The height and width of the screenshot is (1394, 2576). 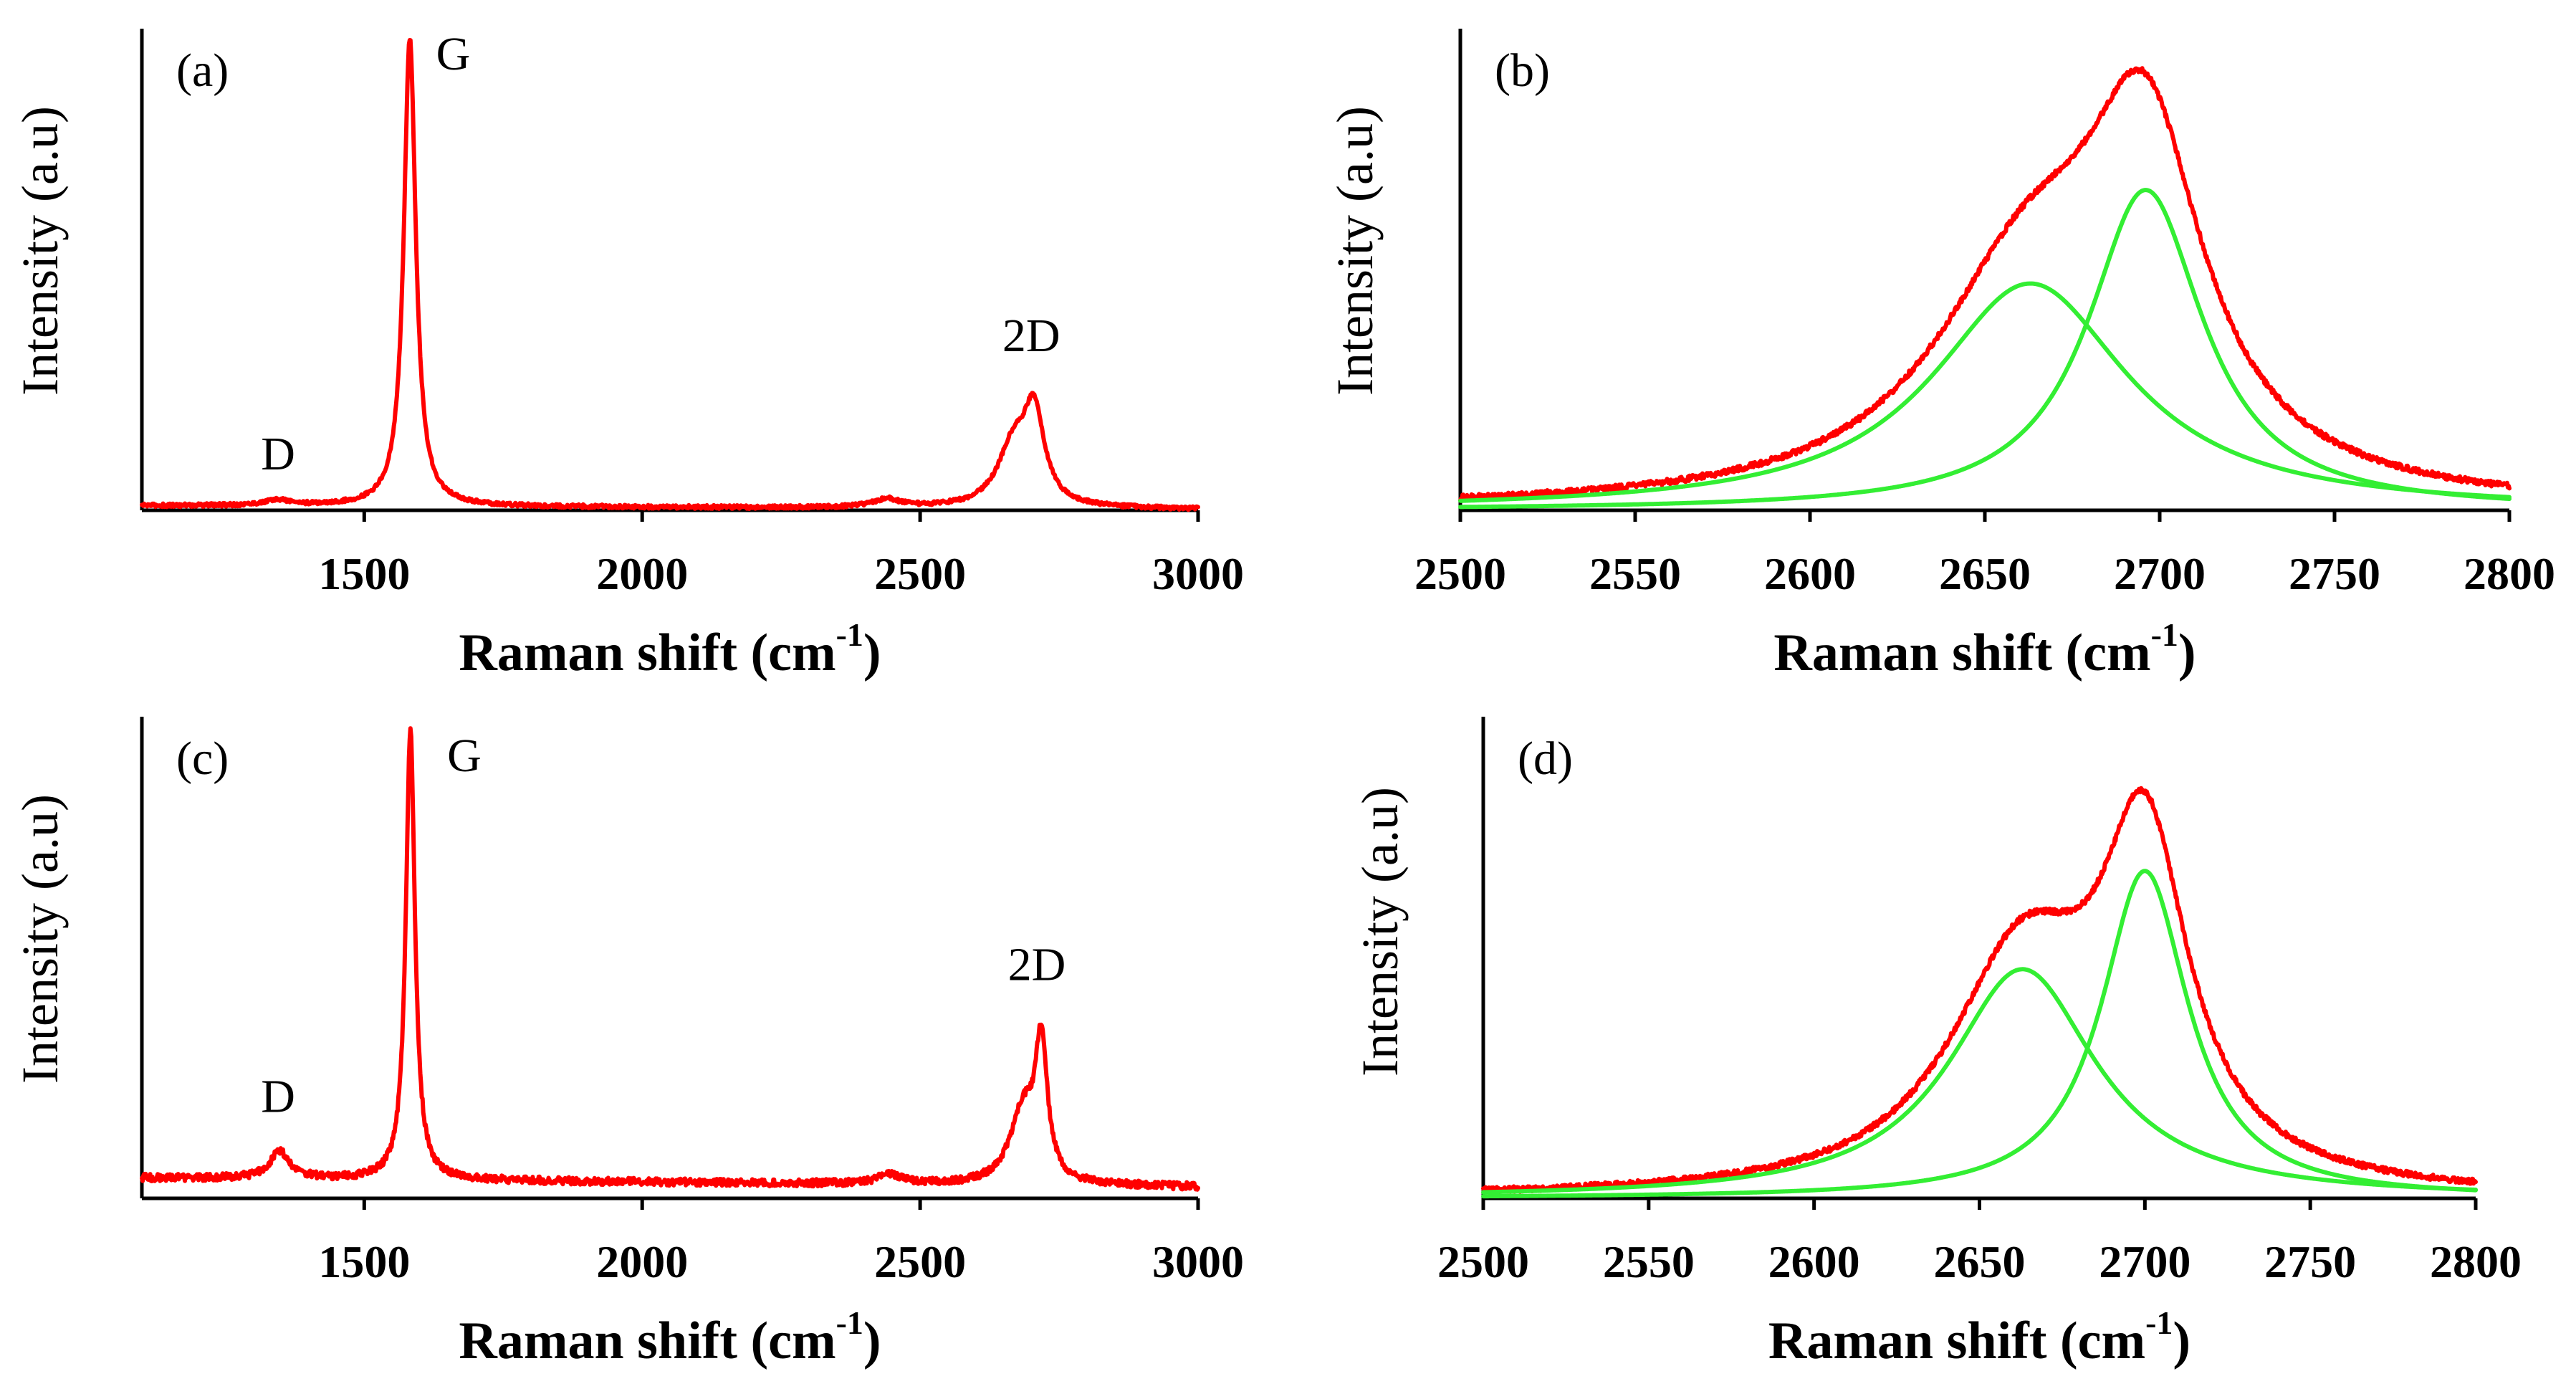 What do you see at coordinates (203, 70) in the screenshot?
I see `panel-label: (a)` at bounding box center [203, 70].